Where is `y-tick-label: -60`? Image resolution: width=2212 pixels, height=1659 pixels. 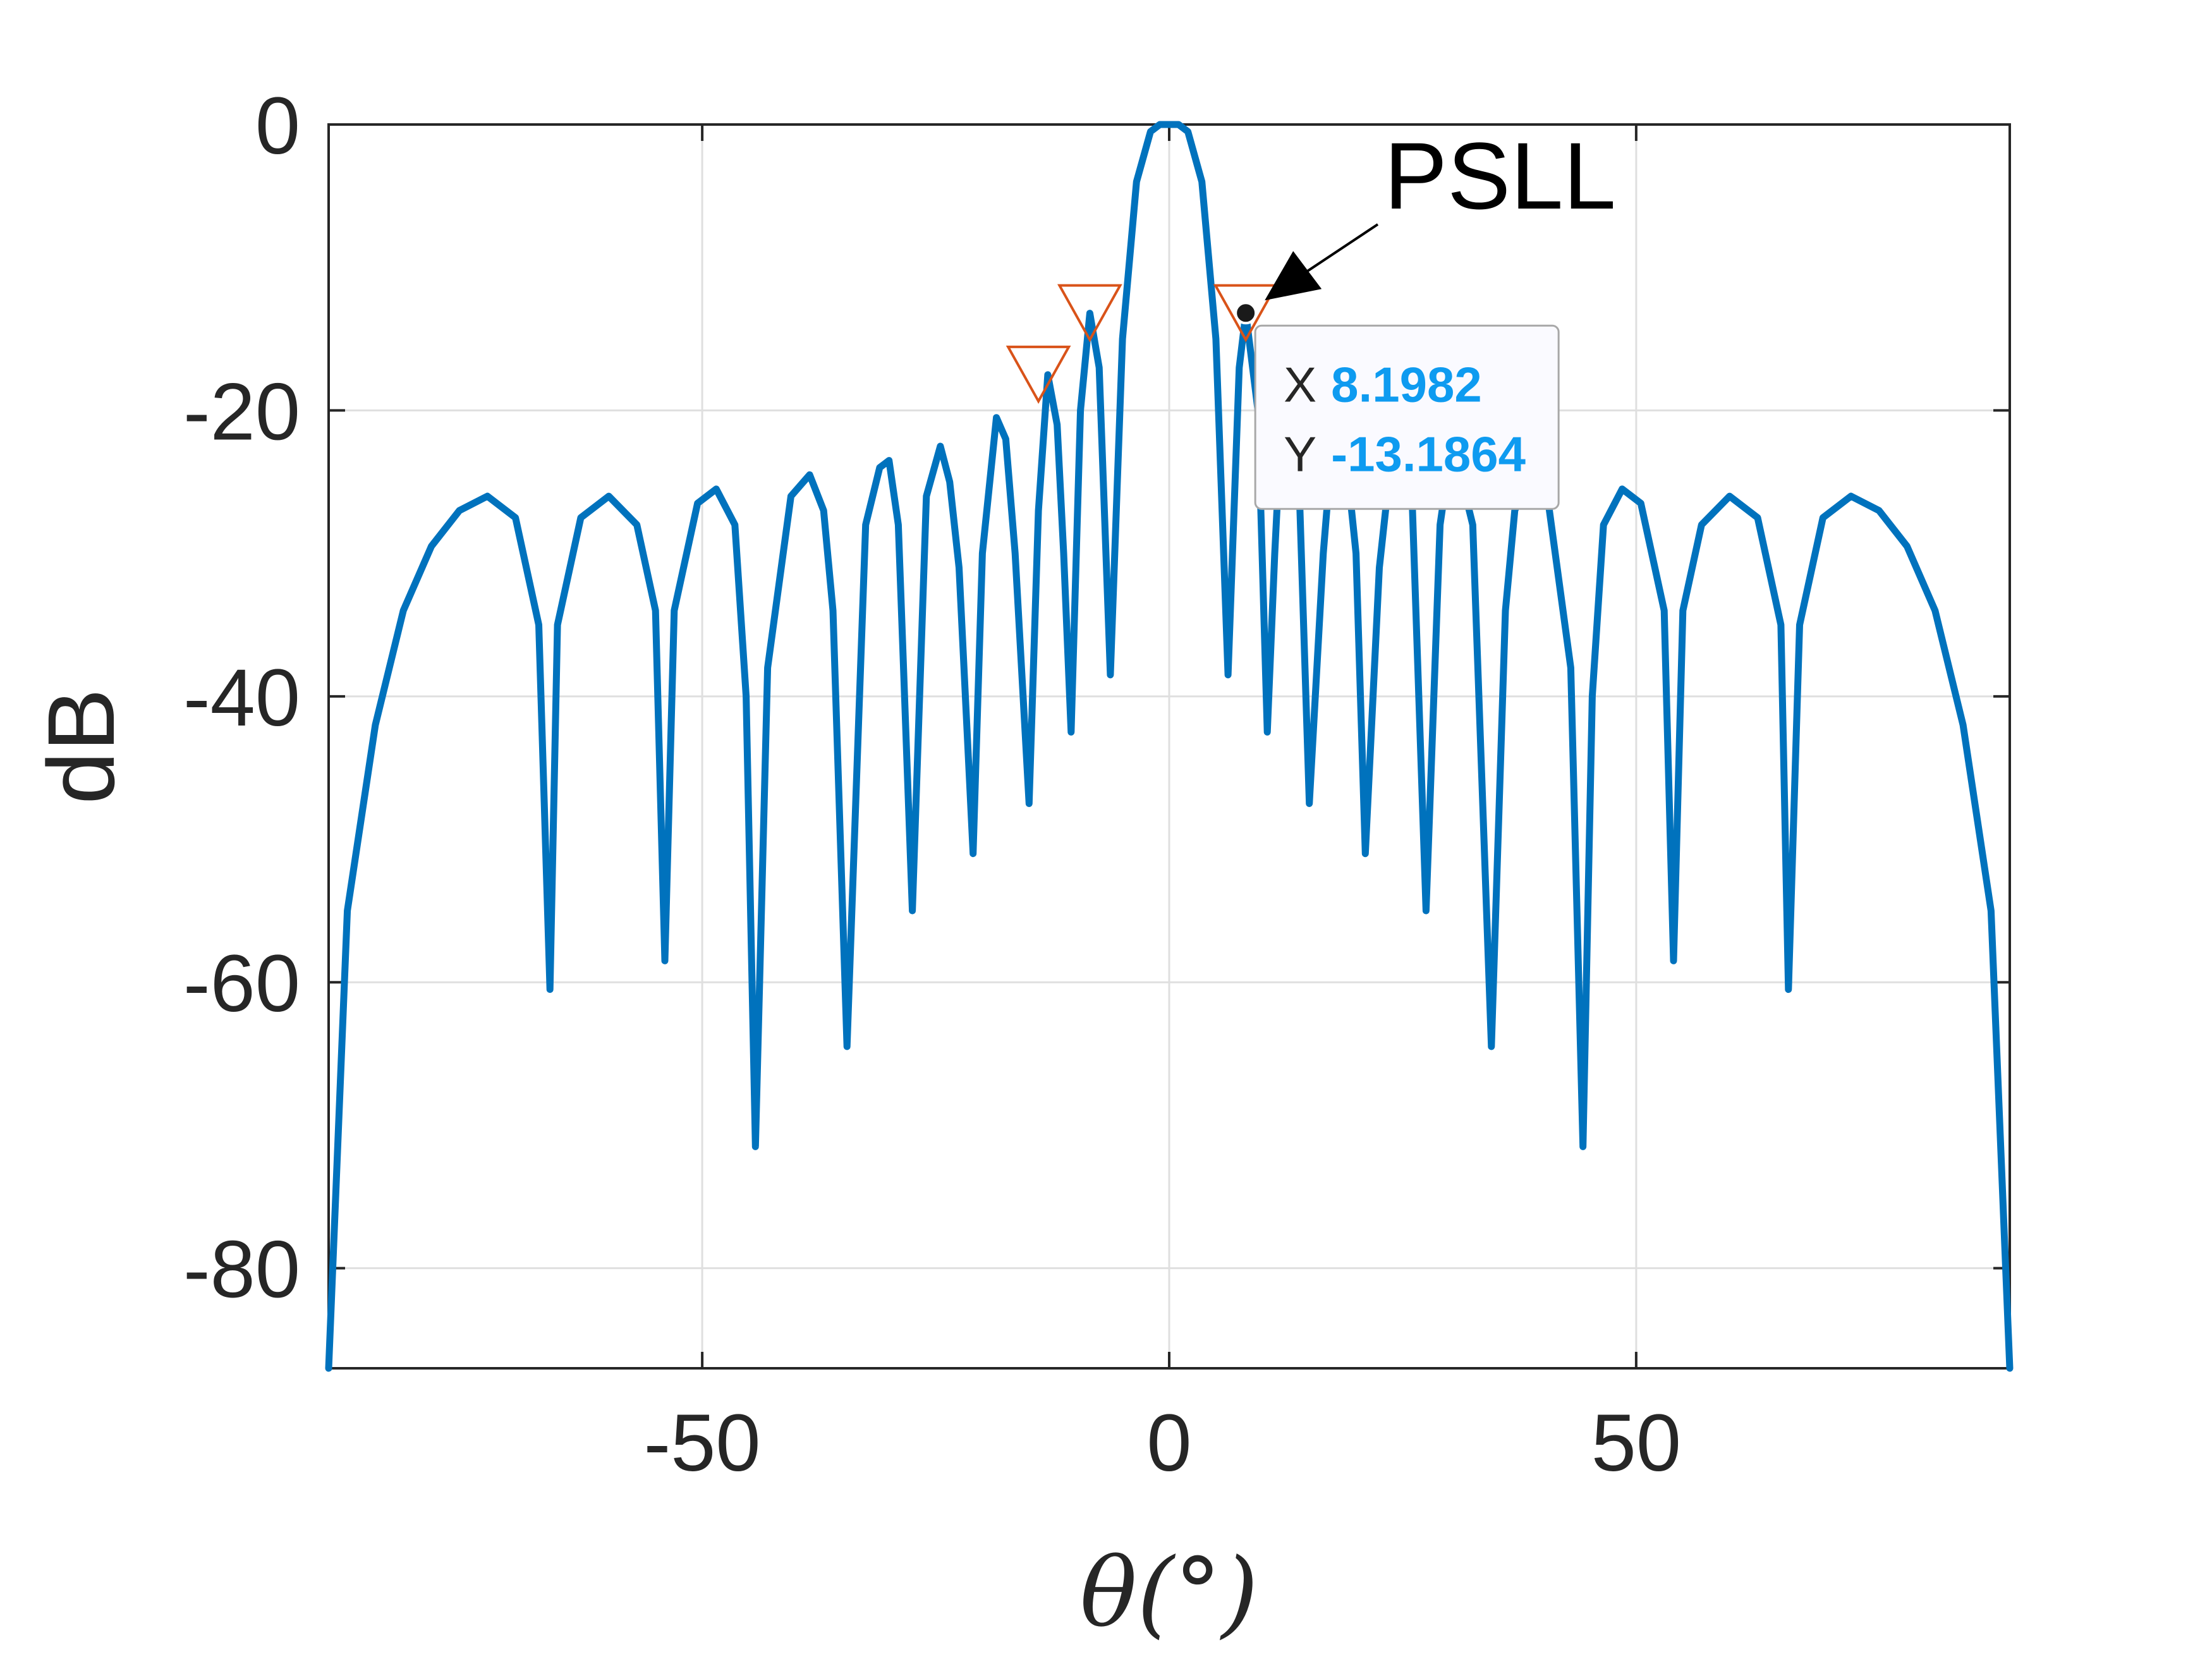
y-tick-label: -60 is located at coordinates (241, 984).